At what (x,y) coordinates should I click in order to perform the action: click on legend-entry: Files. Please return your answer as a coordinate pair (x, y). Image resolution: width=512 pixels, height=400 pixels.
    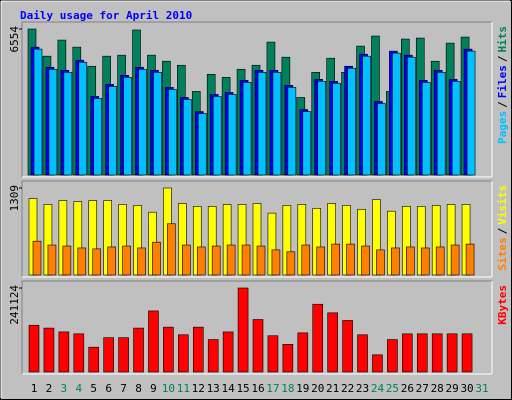
    Looking at the image, I should click on (502, 81).